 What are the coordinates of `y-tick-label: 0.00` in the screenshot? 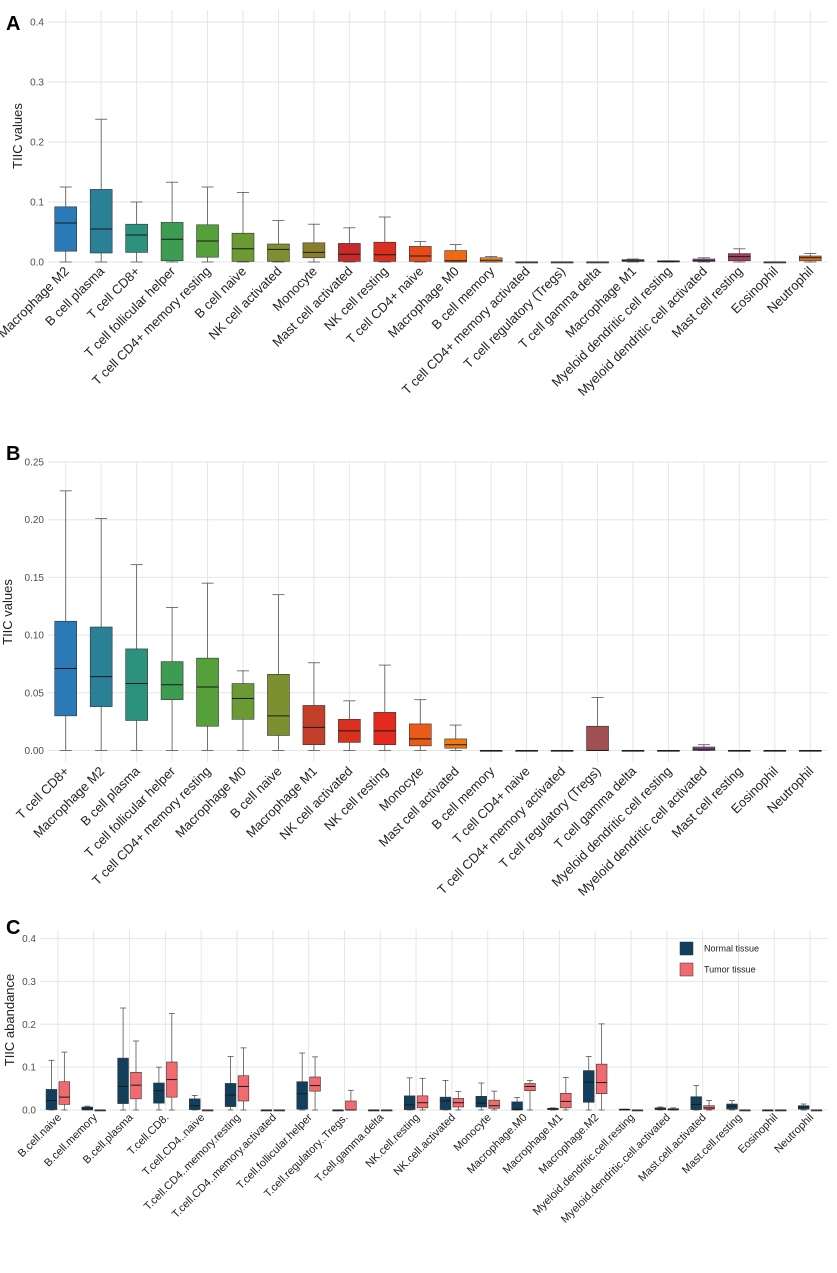 It's located at (35, 751).